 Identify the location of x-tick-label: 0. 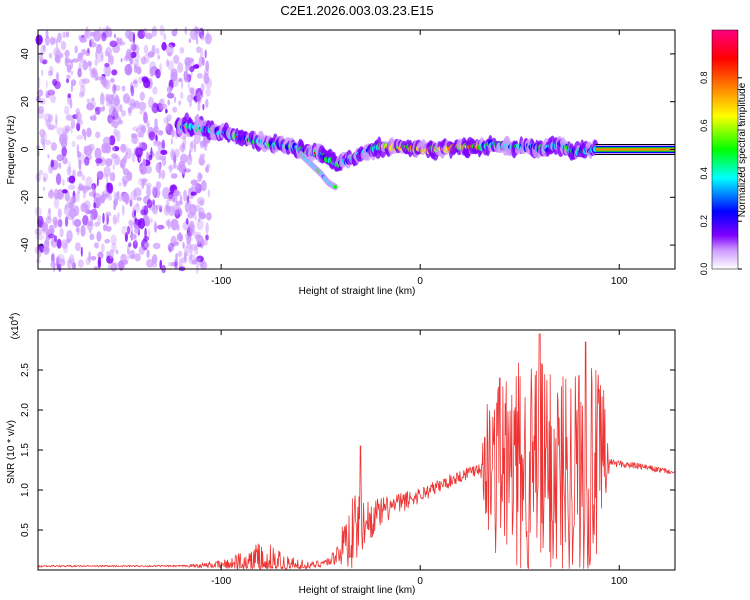
(420, 581).